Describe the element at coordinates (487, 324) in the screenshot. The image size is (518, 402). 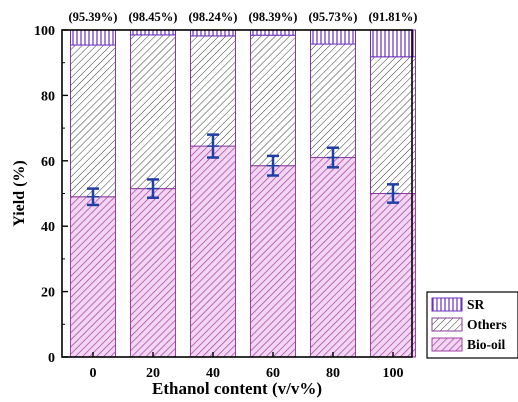
I see `legend-label-others: Others` at that location.